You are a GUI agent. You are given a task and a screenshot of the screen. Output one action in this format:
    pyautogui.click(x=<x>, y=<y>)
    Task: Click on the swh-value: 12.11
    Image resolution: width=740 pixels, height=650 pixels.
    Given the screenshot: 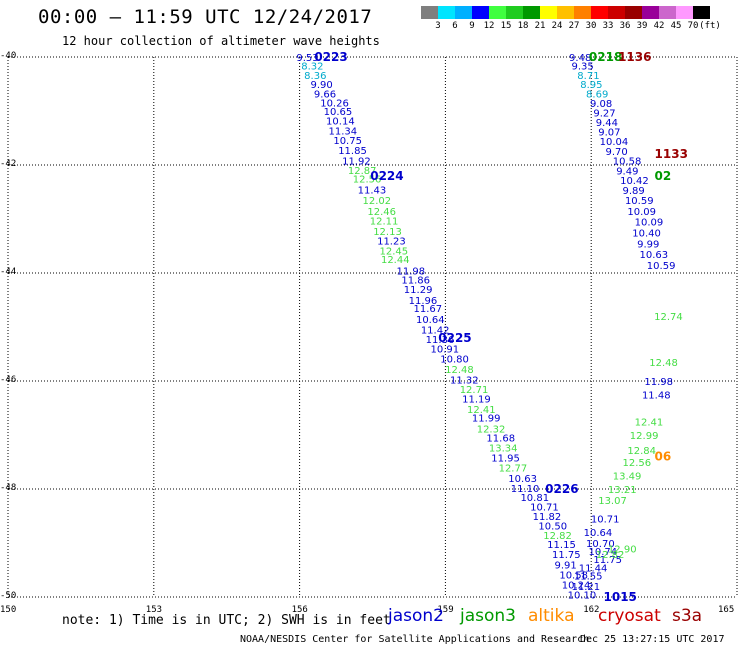 What is the action you would take?
    pyautogui.click(x=384, y=222)
    